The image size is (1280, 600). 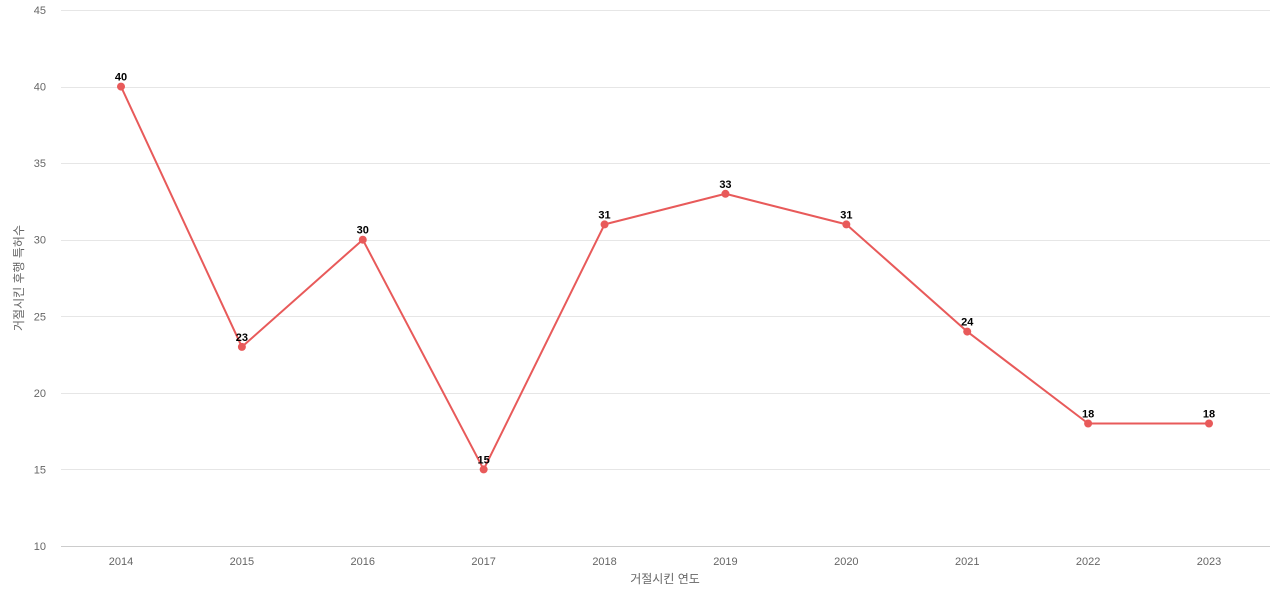 I want to click on data-label: 15, so click(x=484, y=460).